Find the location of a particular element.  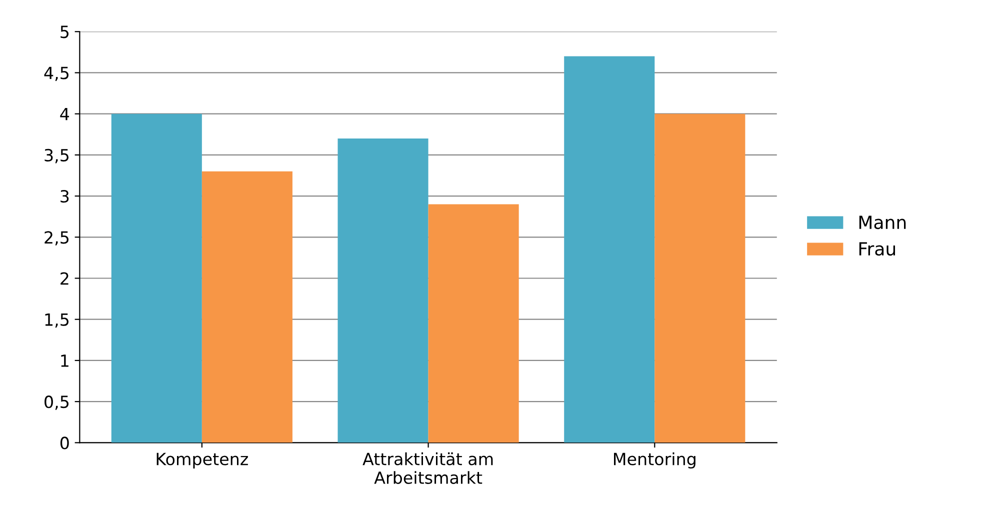

y-tick-label: 0 is located at coordinates (64, 443).